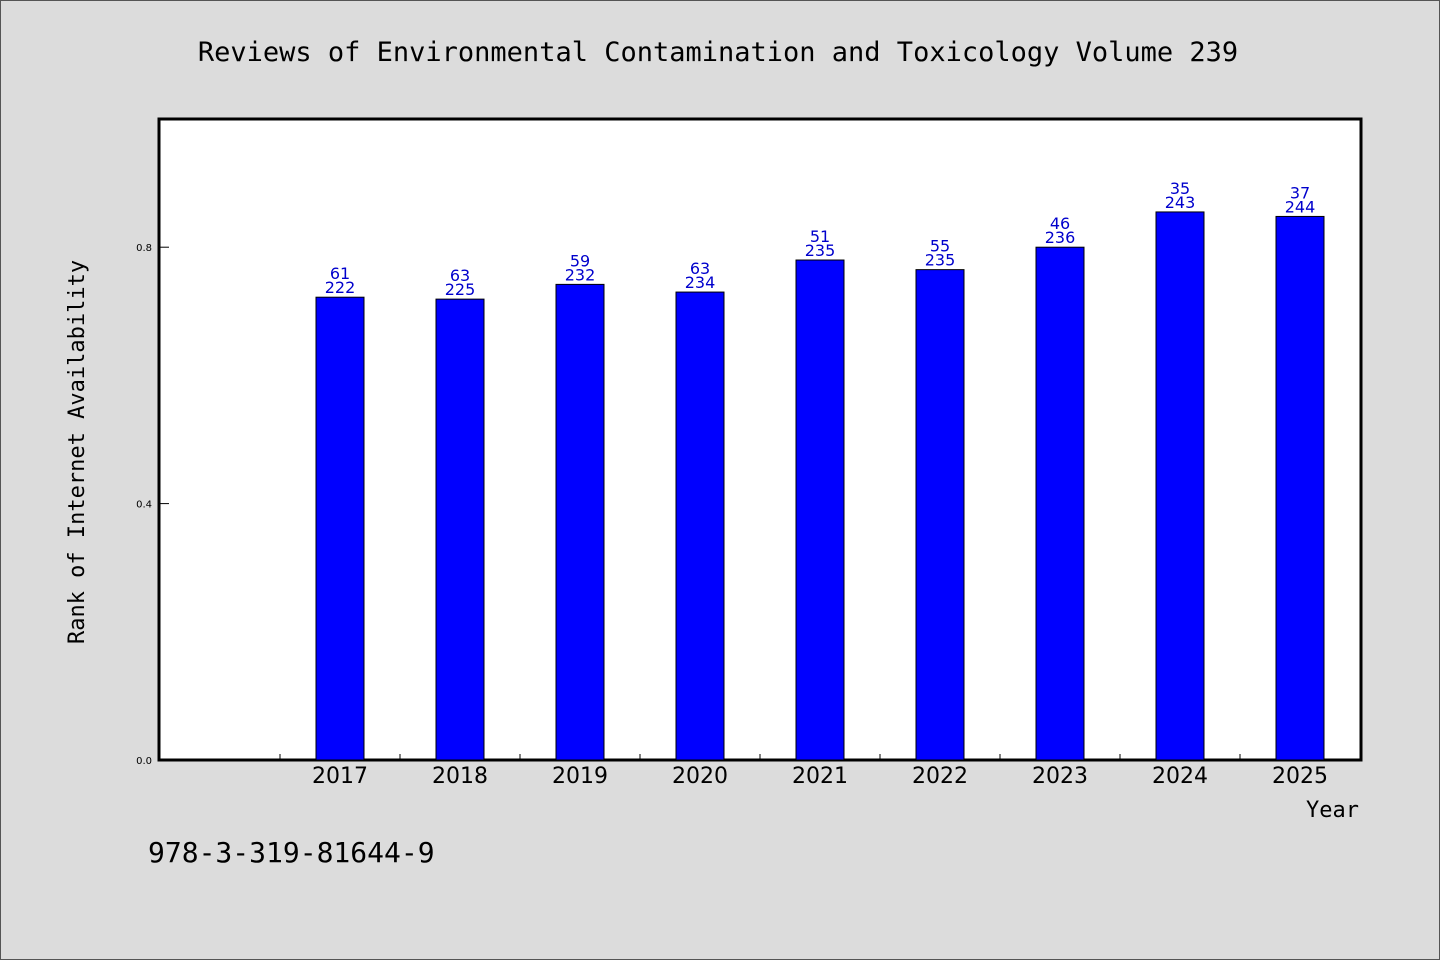 Image resolution: width=1440 pixels, height=960 pixels. Describe the element at coordinates (1180, 202) in the screenshot. I see `data-label-bottom: 243` at that location.